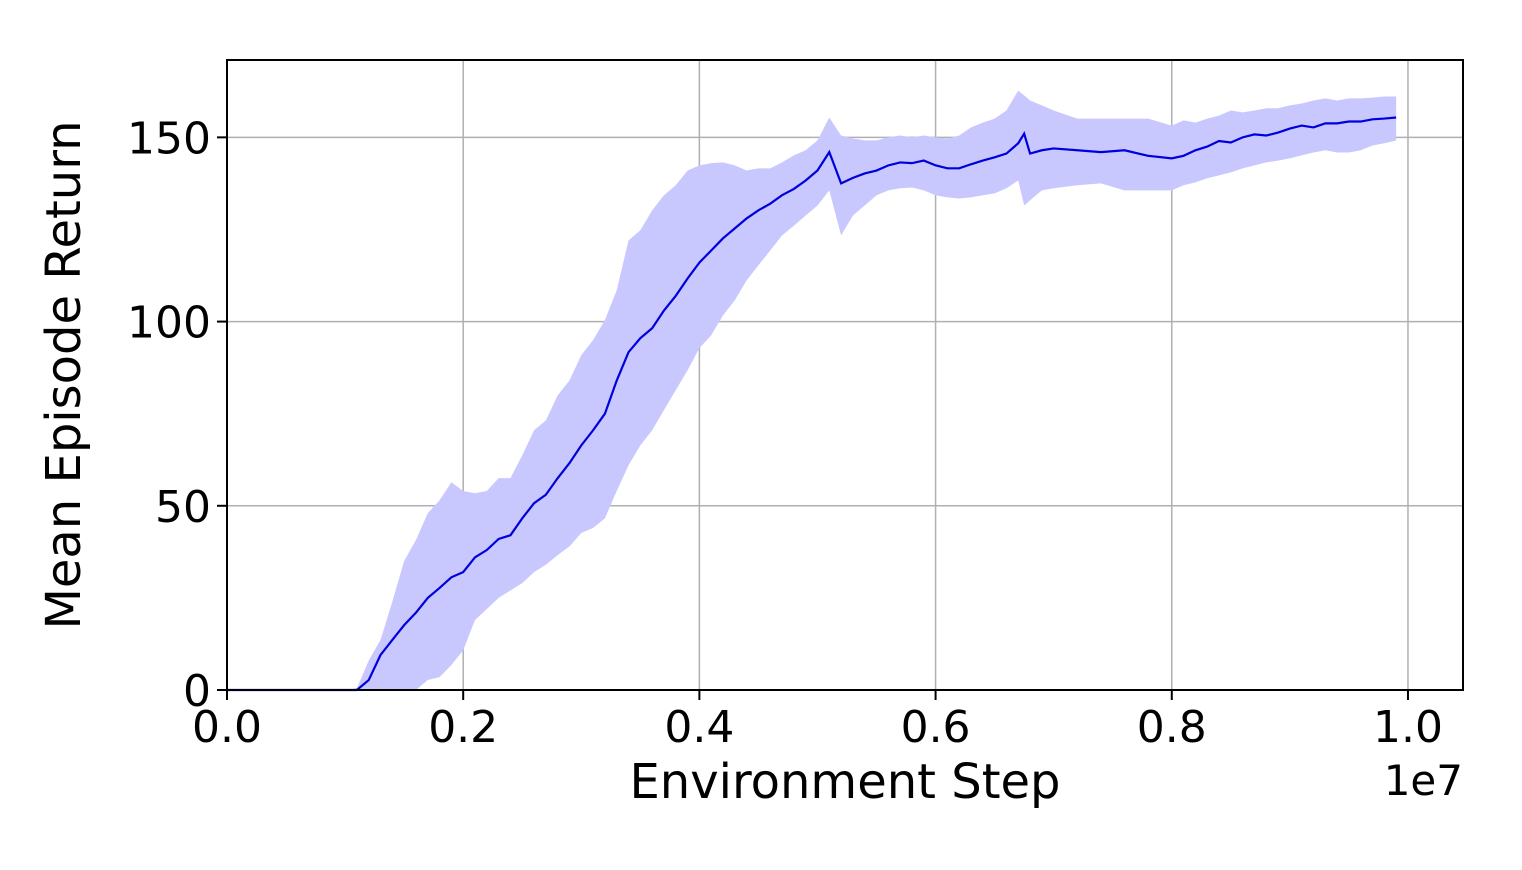 The height and width of the screenshot is (870, 1522). What do you see at coordinates (227, 727) in the screenshot?
I see `x-tick-label: 0.0` at bounding box center [227, 727].